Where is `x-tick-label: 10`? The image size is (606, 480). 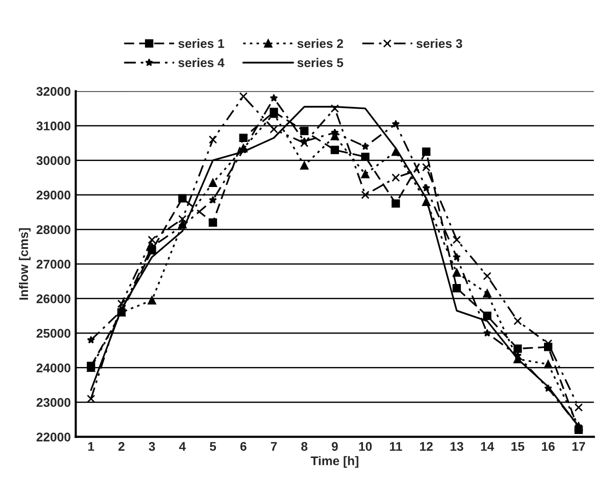
x-tick-label: 10 is located at coordinates (365, 446).